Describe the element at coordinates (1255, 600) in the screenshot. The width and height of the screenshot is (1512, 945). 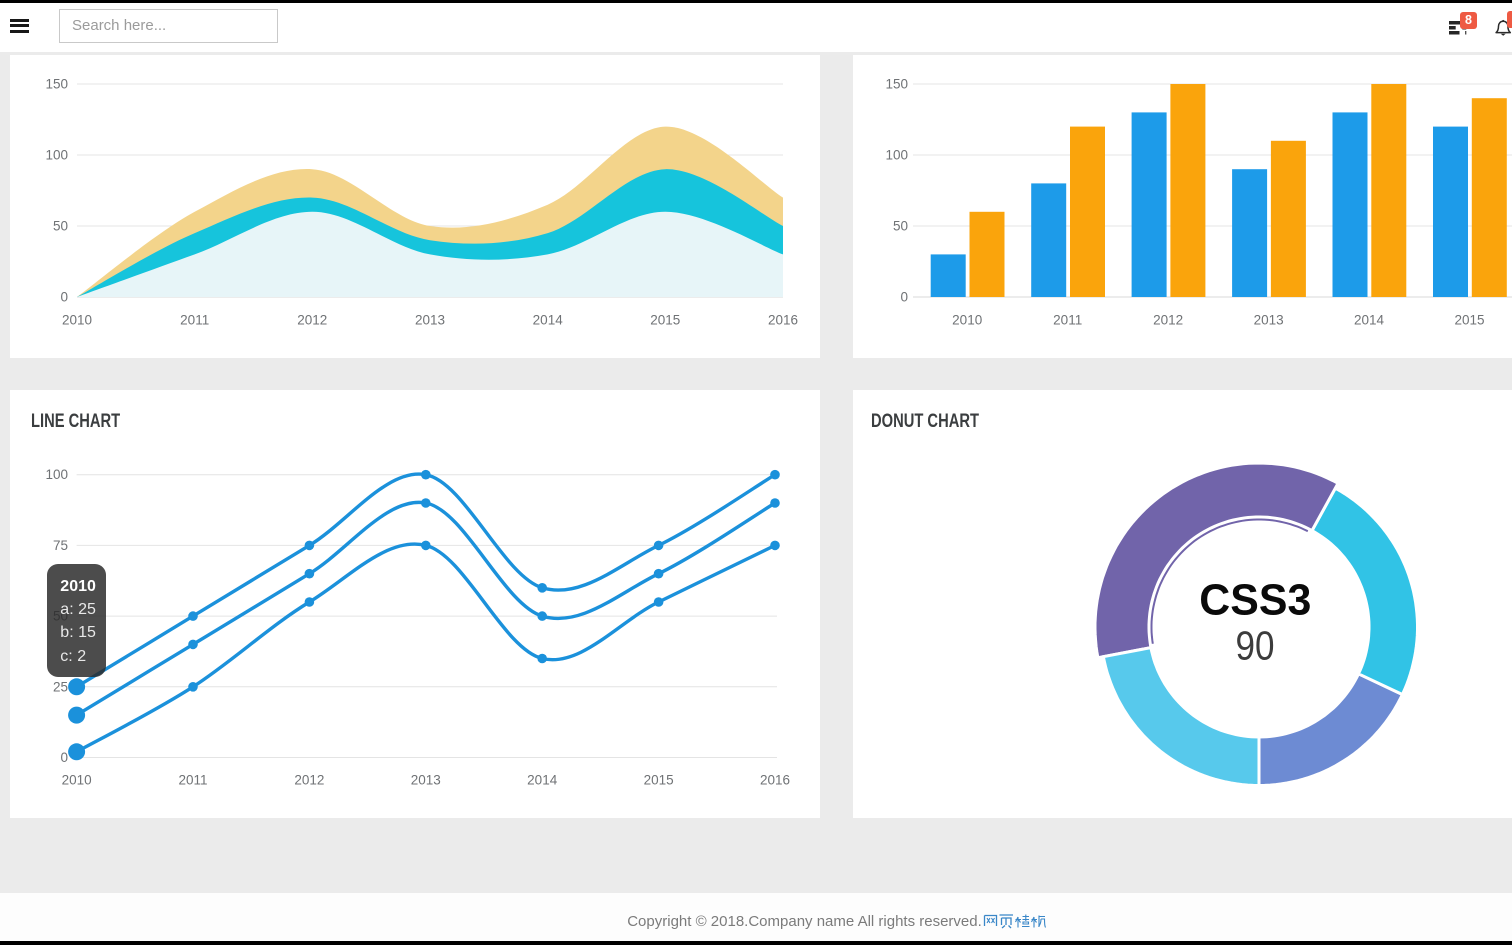
I see `svg-text: CSS3` at that location.